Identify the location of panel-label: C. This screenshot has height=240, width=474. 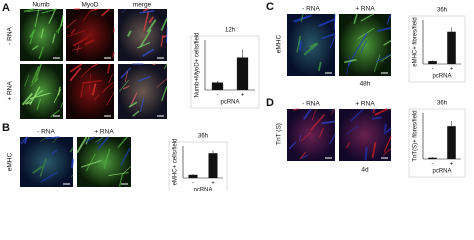
(270, 7).